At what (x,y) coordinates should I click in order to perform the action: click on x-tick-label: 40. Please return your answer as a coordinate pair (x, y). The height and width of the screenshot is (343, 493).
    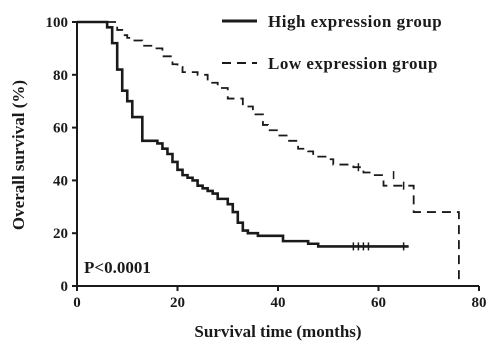
    Looking at the image, I should click on (278, 303).